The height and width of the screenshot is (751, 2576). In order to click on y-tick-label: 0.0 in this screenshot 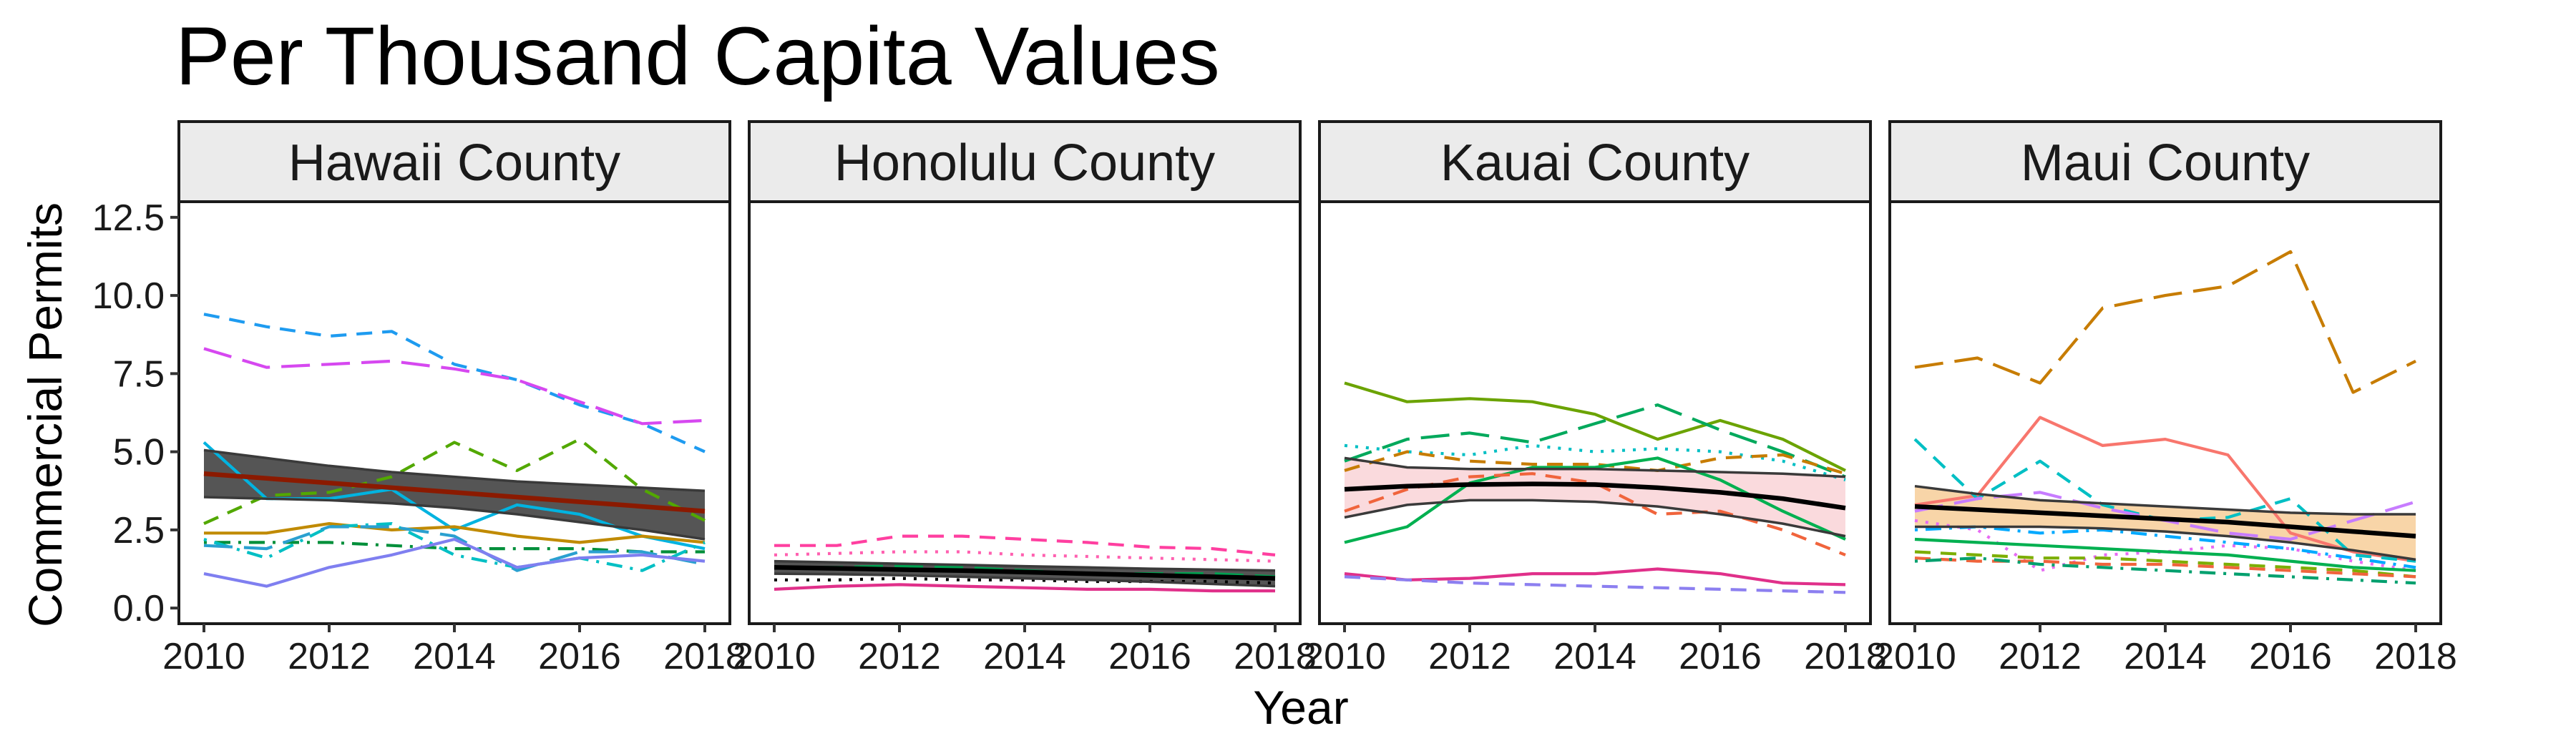, I will do `click(139, 608)`.